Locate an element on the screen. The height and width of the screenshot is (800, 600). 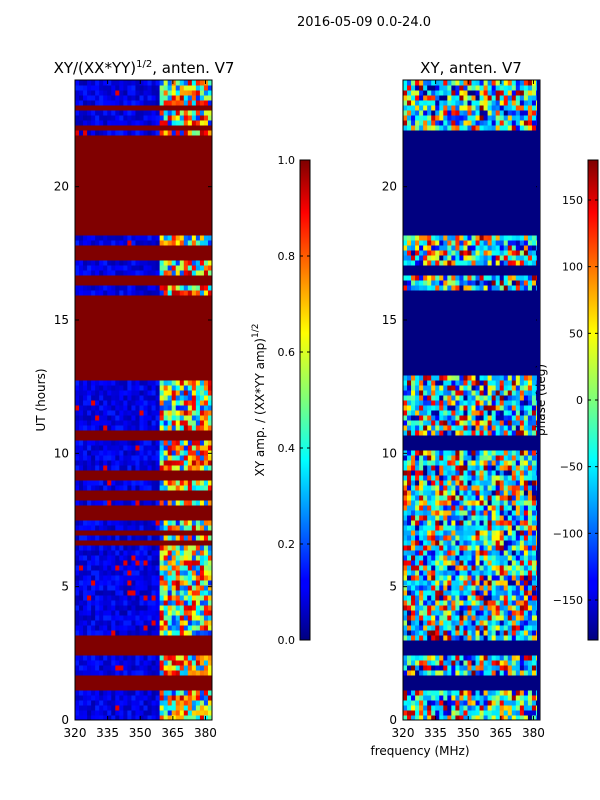
left-colorbar-gradient is located at coordinates (305, 400).